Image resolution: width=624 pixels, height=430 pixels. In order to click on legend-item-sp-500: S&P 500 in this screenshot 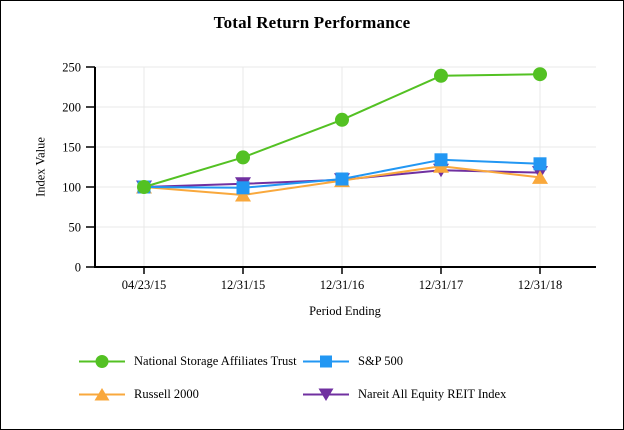, I will do `click(353, 361)`.